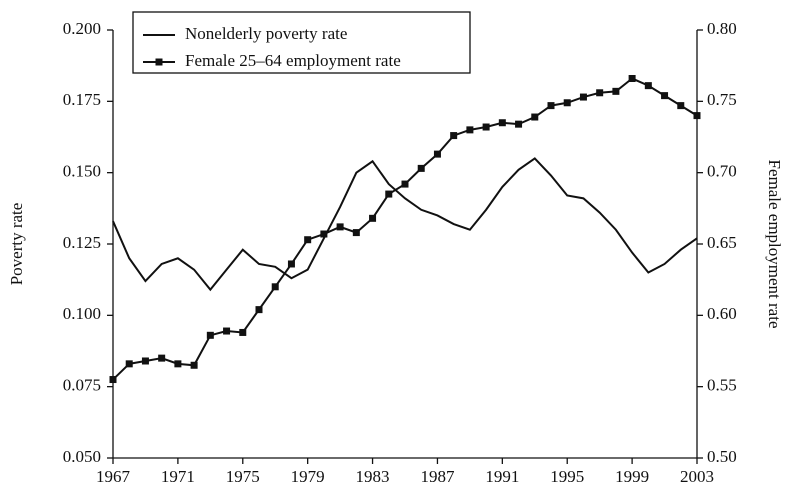 This screenshot has height=492, width=785. What do you see at coordinates (82, 171) in the screenshot?
I see `y-tick-label: 0.150` at bounding box center [82, 171].